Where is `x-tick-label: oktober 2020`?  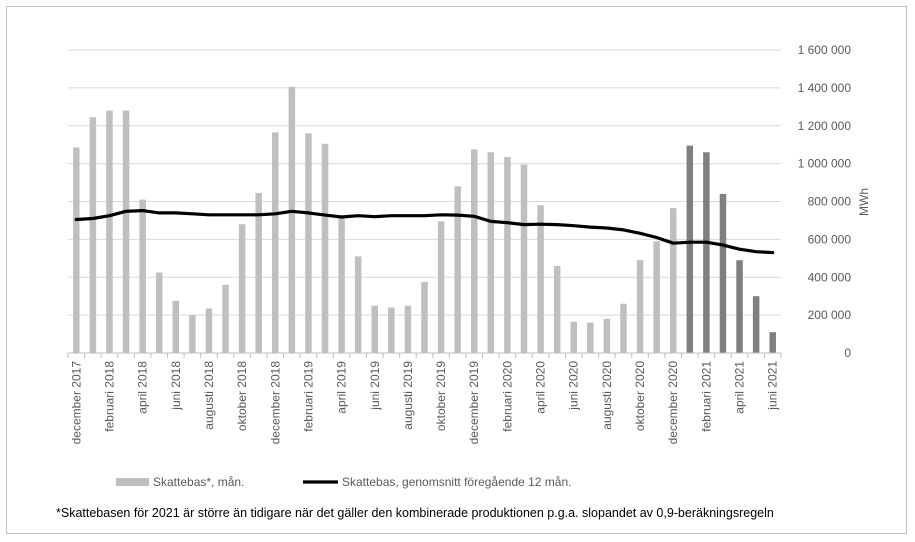
x-tick-label: oktober 2020 is located at coordinates (640, 396).